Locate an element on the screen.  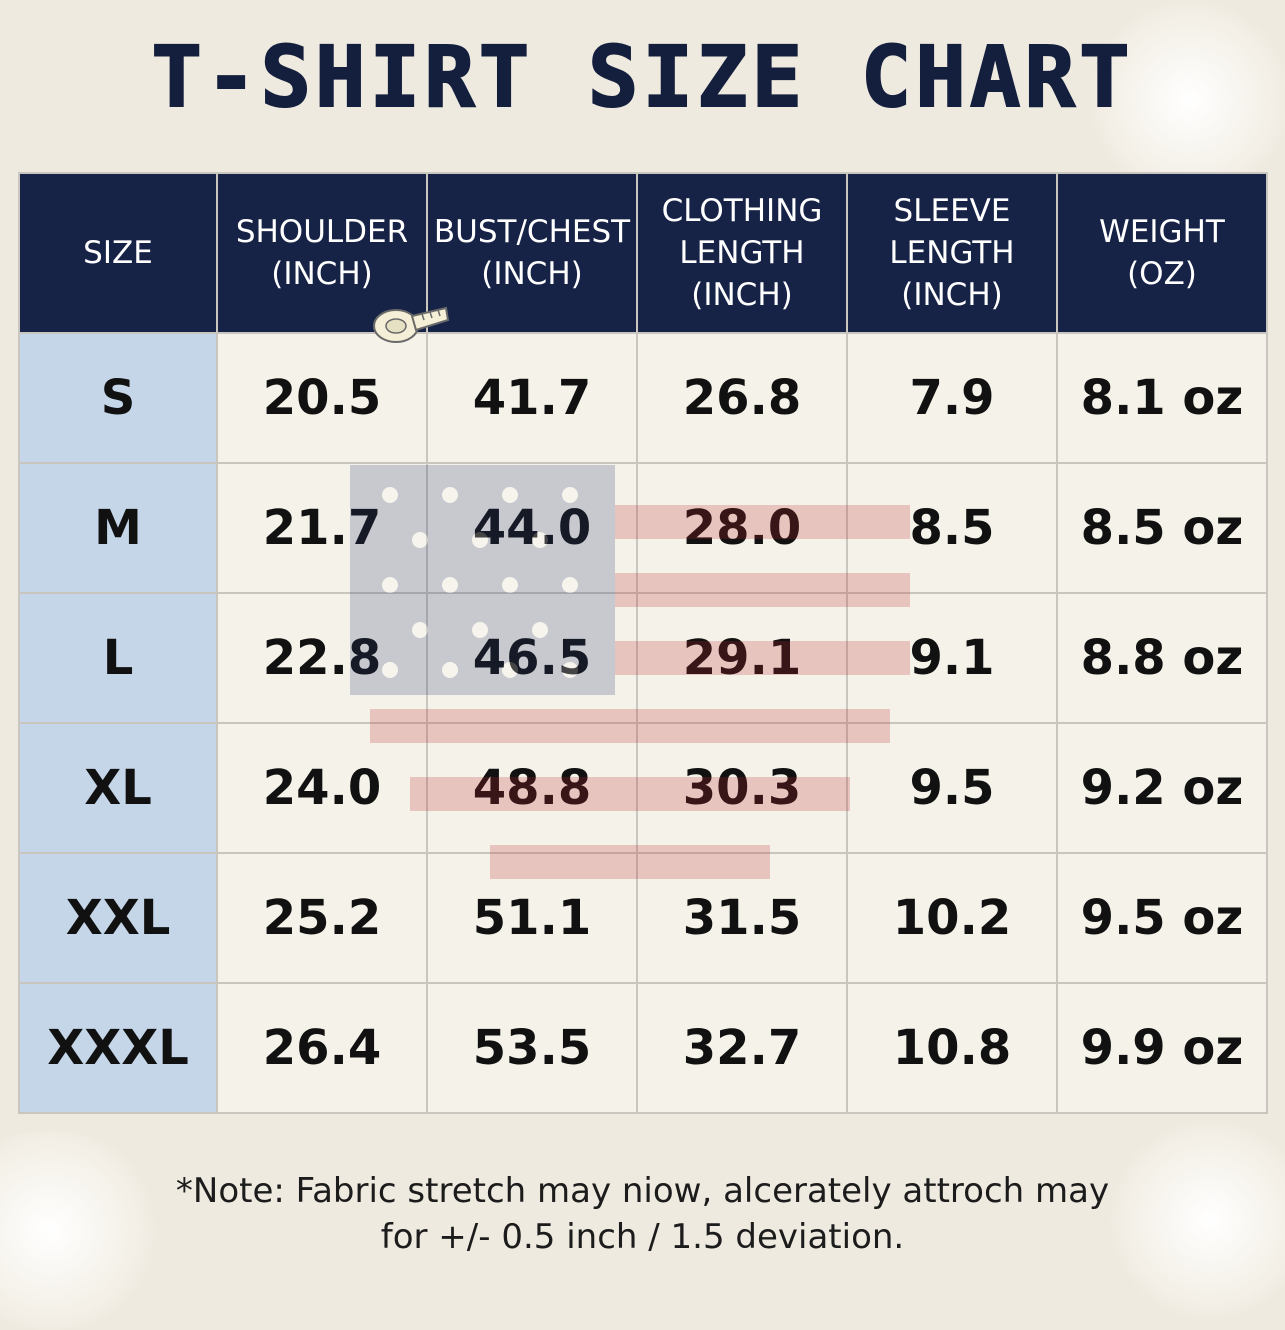
column-header: BUST/CHEST (INCH) is located at coordinates (532, 253).